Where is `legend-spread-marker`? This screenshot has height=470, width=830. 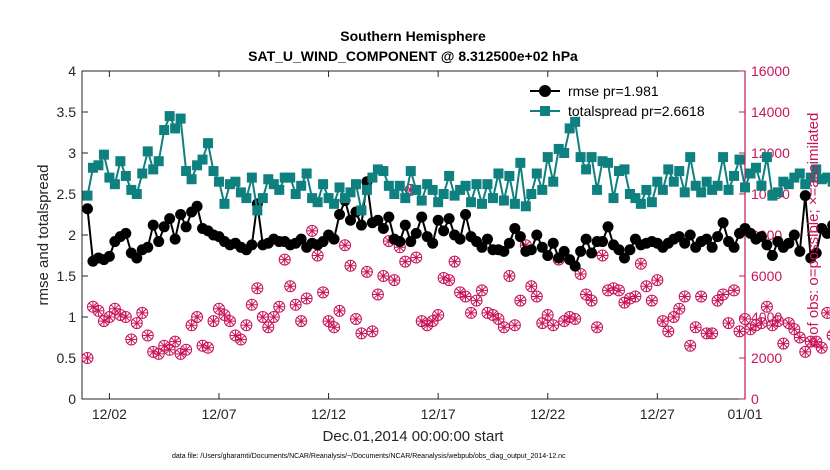
legend-spread-marker is located at coordinates (545, 111).